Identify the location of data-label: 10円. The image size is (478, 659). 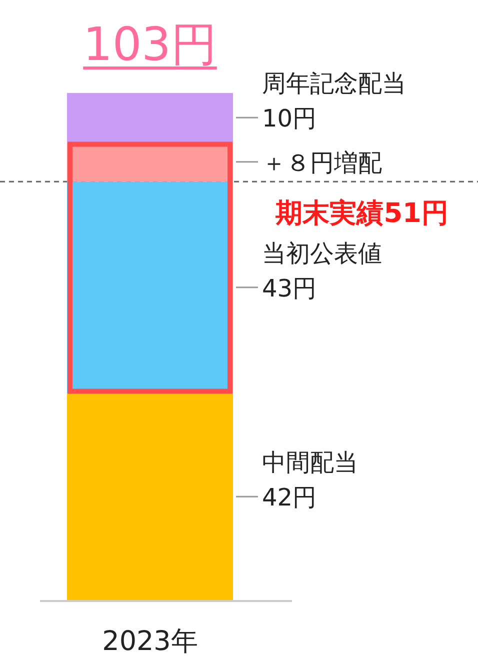
(289, 118).